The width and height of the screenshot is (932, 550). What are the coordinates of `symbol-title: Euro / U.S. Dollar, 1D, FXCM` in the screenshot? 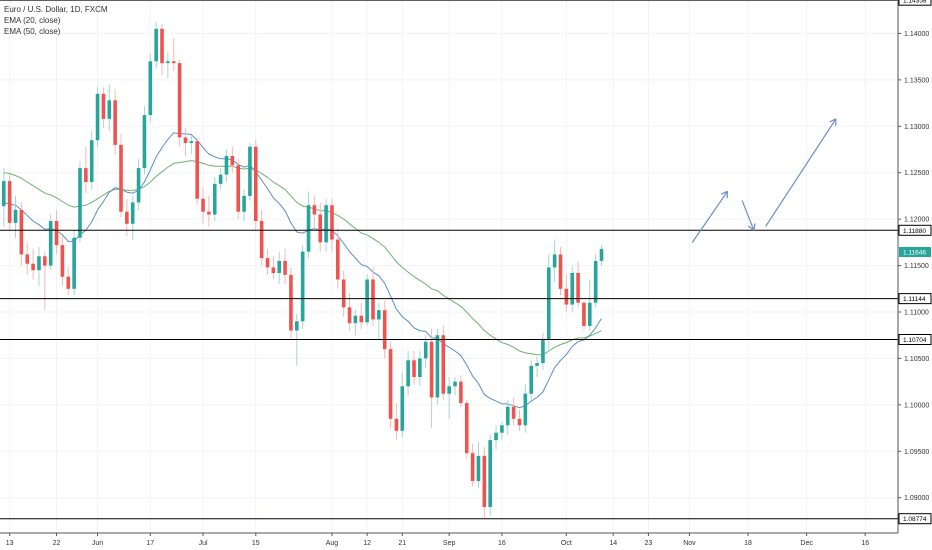 It's located at (56, 9).